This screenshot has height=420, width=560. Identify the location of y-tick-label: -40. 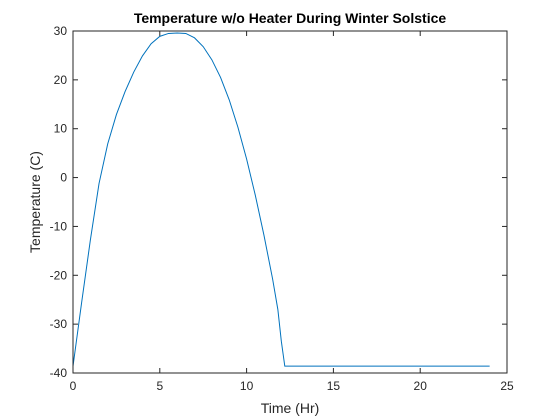
(59, 373).